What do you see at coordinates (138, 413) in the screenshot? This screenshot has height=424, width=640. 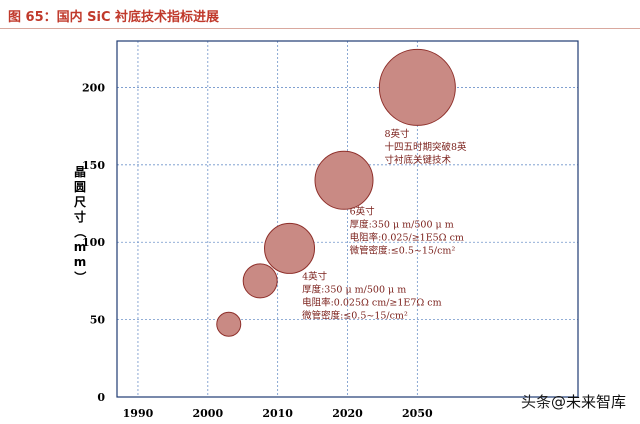 I see `x-tick-label: 1990` at bounding box center [138, 413].